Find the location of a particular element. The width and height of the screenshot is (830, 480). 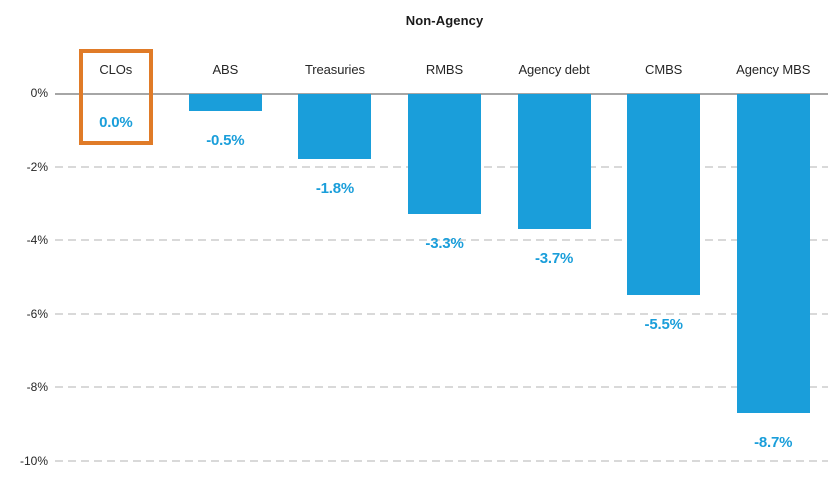

bar-value-label: 0.0% is located at coordinates (116, 122).